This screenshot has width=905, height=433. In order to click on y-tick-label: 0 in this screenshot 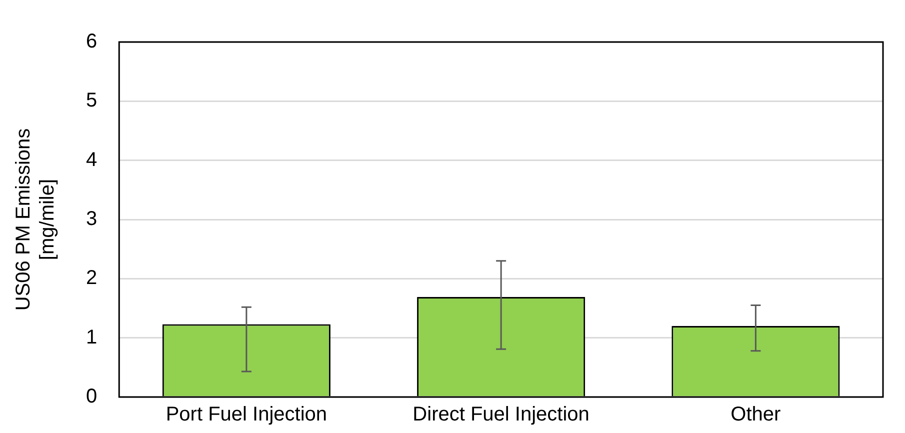, I will do `click(92, 397)`.